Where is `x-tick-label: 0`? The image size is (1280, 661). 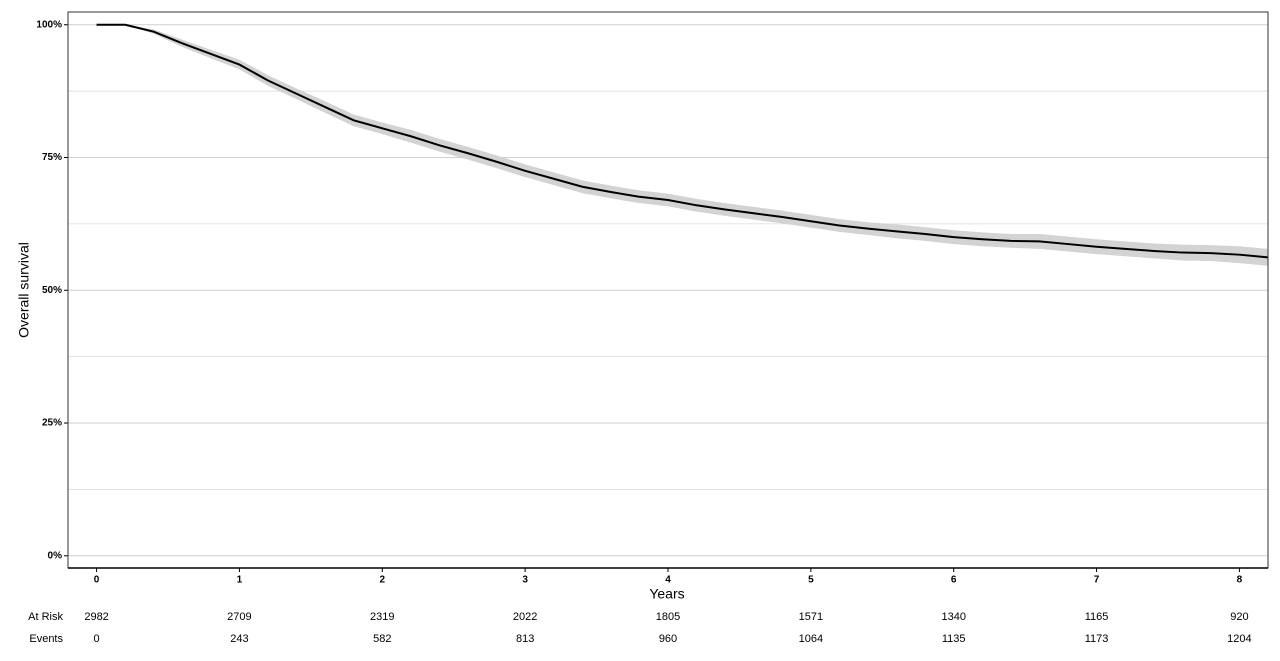
x-tick-label: 0 is located at coordinates (97, 580).